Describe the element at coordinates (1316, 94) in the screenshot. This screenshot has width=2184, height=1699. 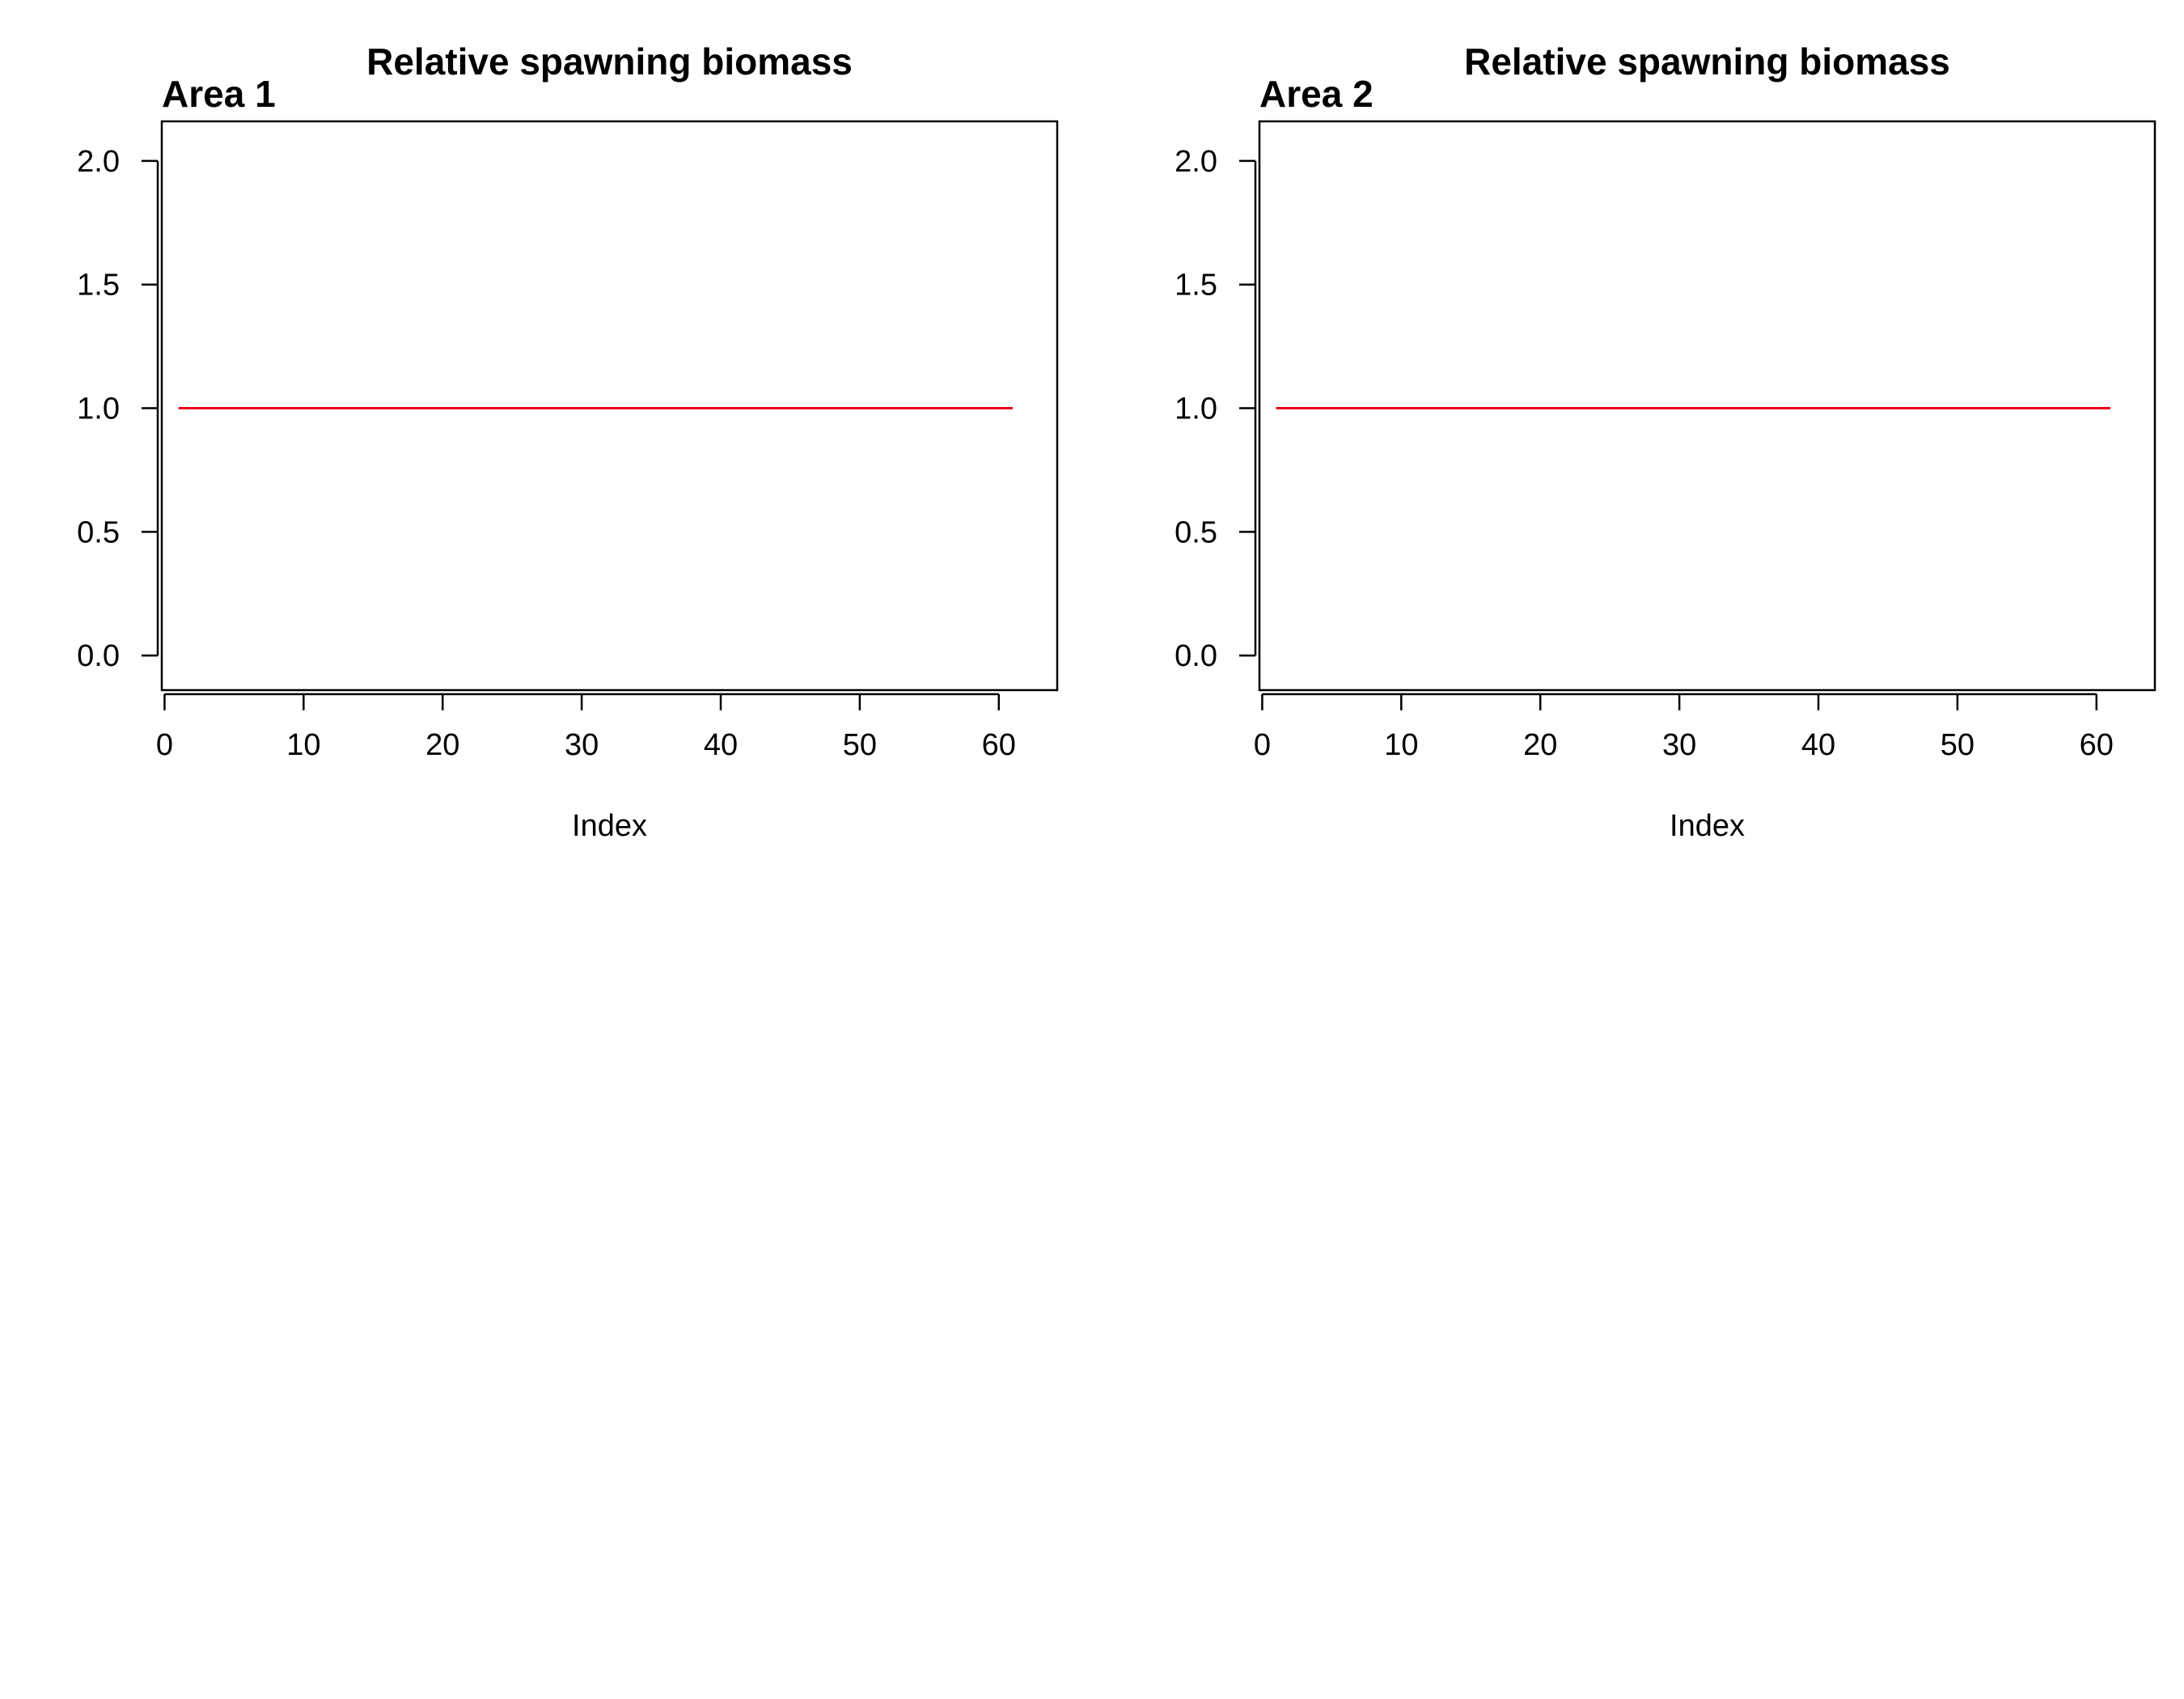
I see `panel-label: Area 2` at that location.